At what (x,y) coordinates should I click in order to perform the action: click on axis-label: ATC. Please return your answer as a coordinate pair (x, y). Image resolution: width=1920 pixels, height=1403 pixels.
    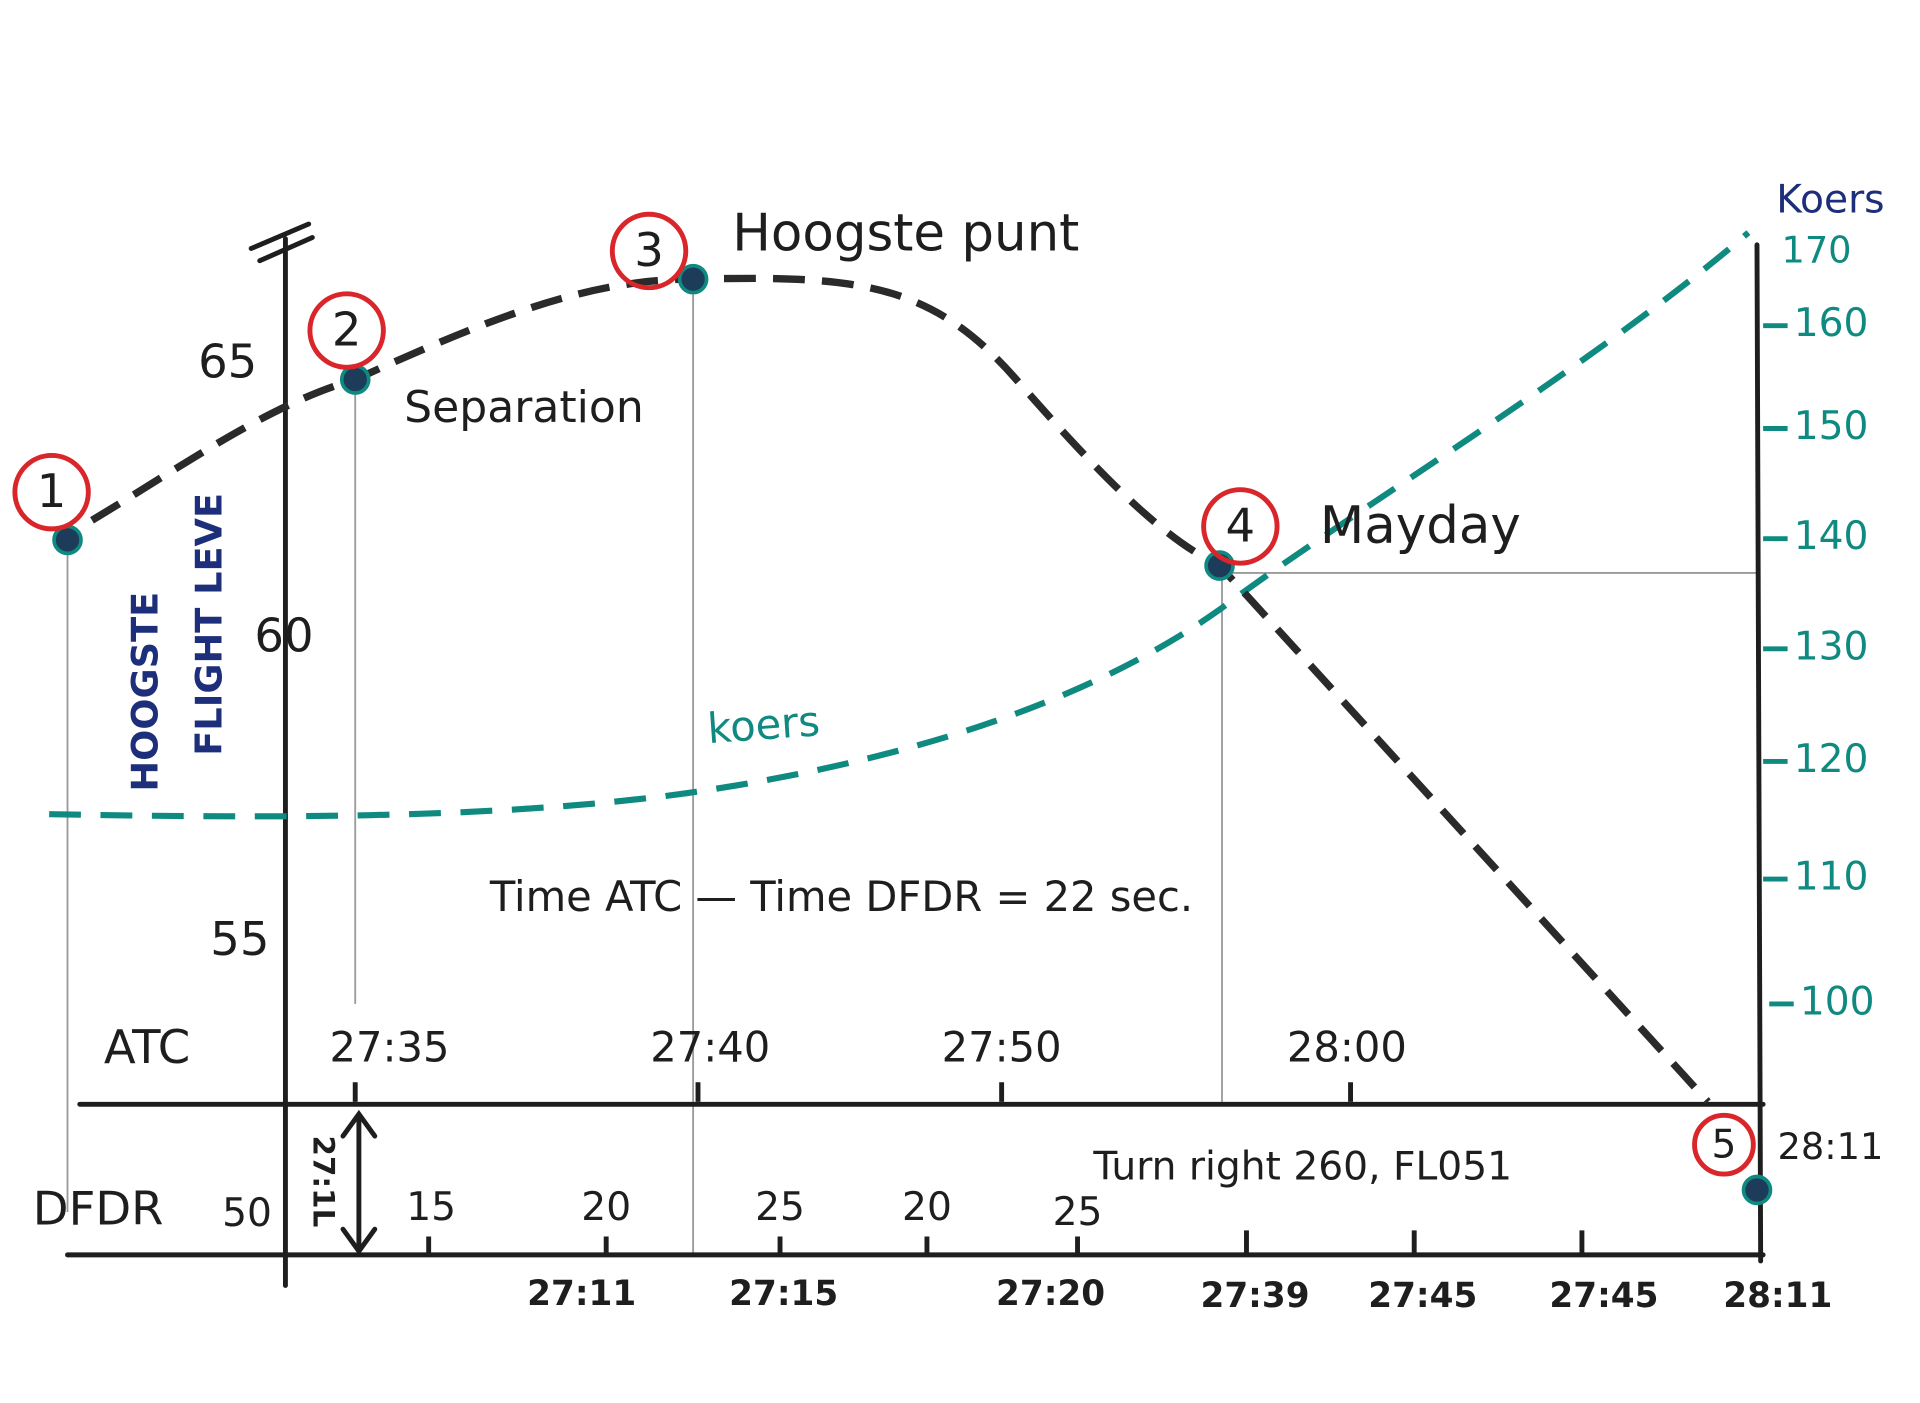
    Looking at the image, I should click on (147, 1047).